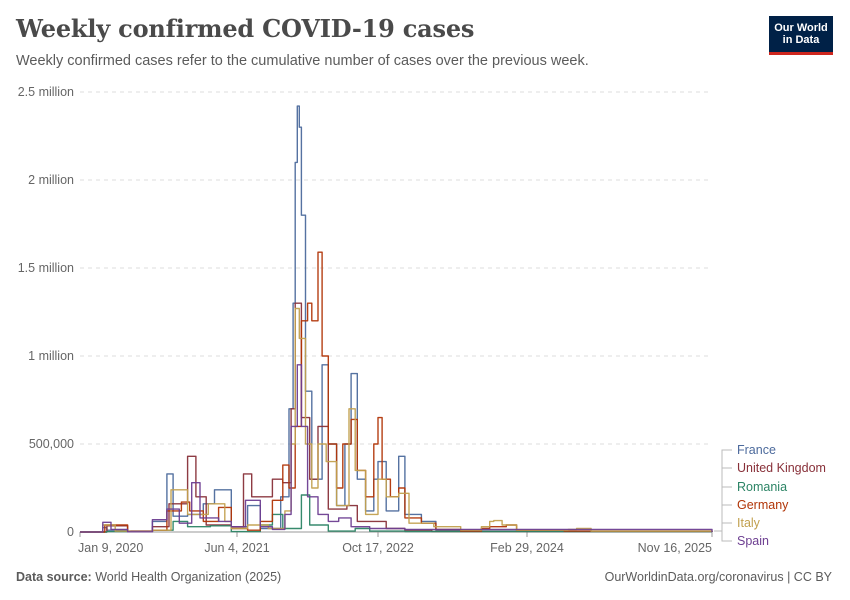 The width and height of the screenshot is (850, 600). I want to click on logo-line-2: in Data, so click(801, 40).